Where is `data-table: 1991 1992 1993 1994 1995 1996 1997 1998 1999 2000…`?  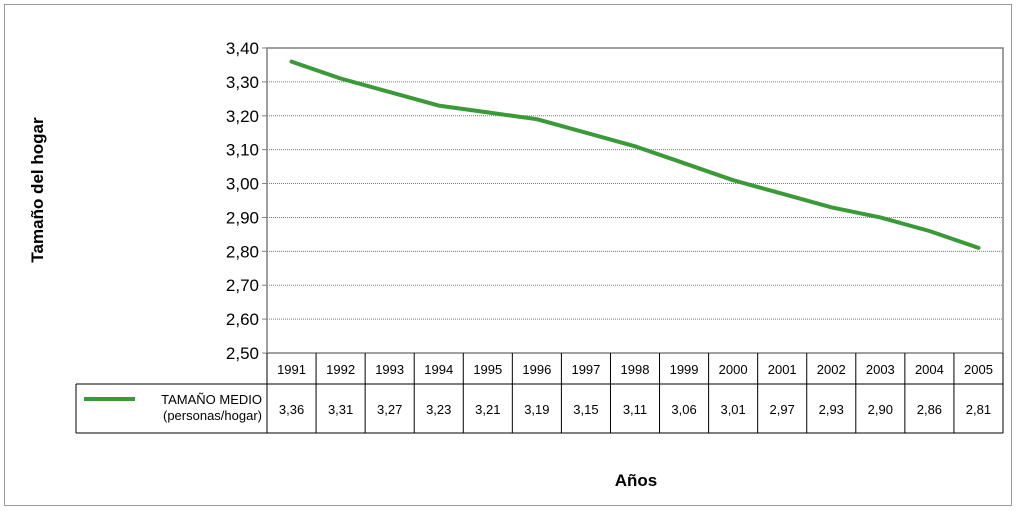 data-table: 1991 1992 1993 1994 1995 1996 1997 1998 1999 2000… is located at coordinates (539, 393).